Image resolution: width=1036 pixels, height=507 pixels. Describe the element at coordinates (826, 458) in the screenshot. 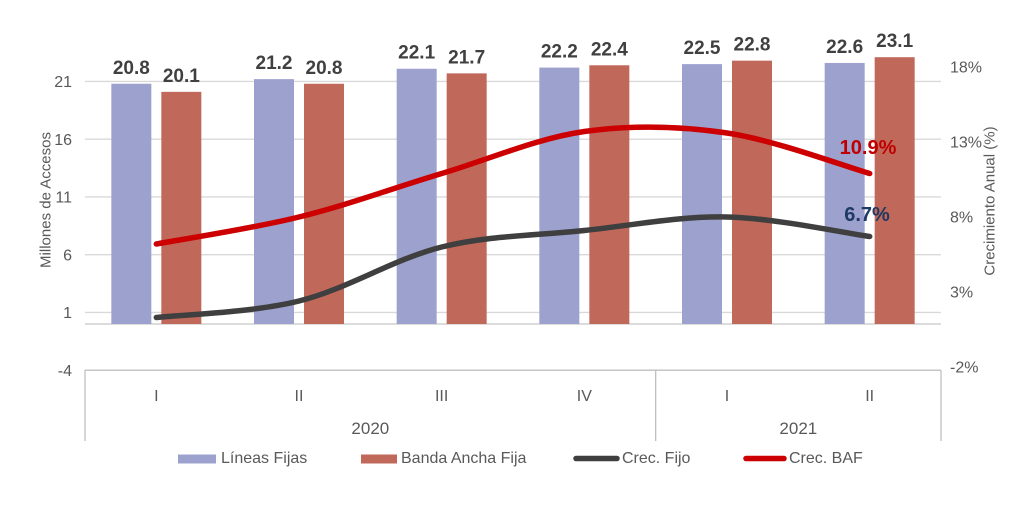

I see `legend-label-crec-baf: Crec. BAF` at that location.